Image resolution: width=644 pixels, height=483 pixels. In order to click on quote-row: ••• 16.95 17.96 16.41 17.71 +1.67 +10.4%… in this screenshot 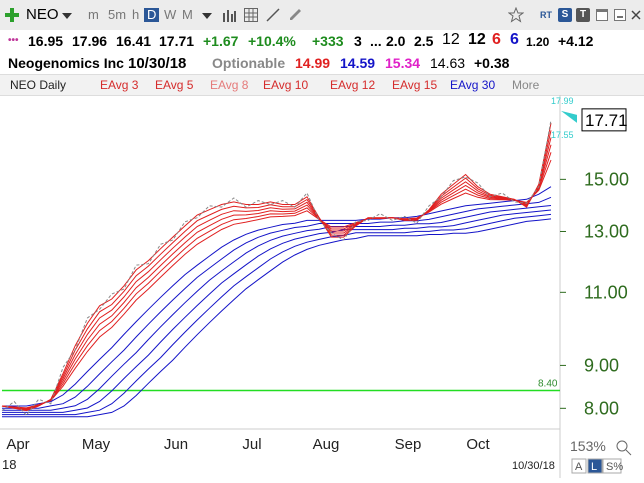, I will do `click(322, 42)`.